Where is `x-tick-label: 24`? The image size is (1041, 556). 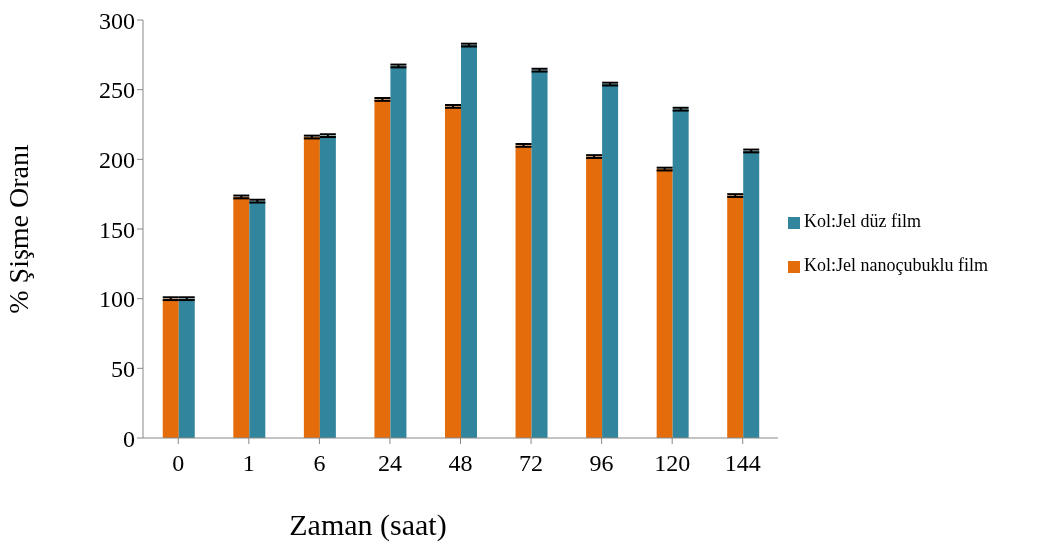 x-tick-label: 24 is located at coordinates (389, 463).